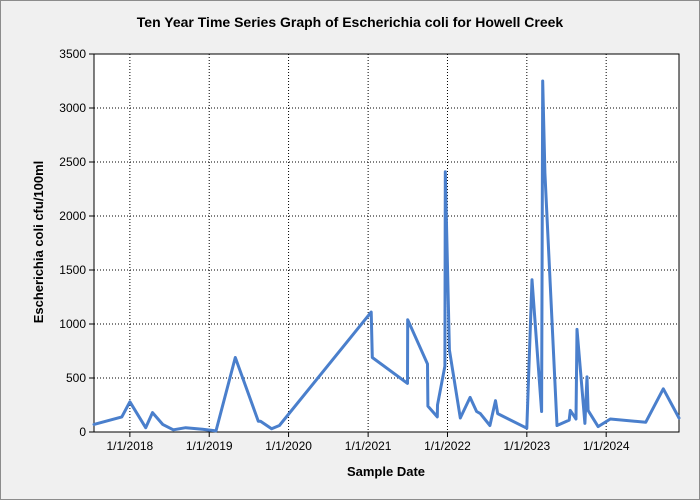 The image size is (700, 500). Describe the element at coordinates (288, 446) in the screenshot. I see `x-tick-label: 1/1/2020` at that location.